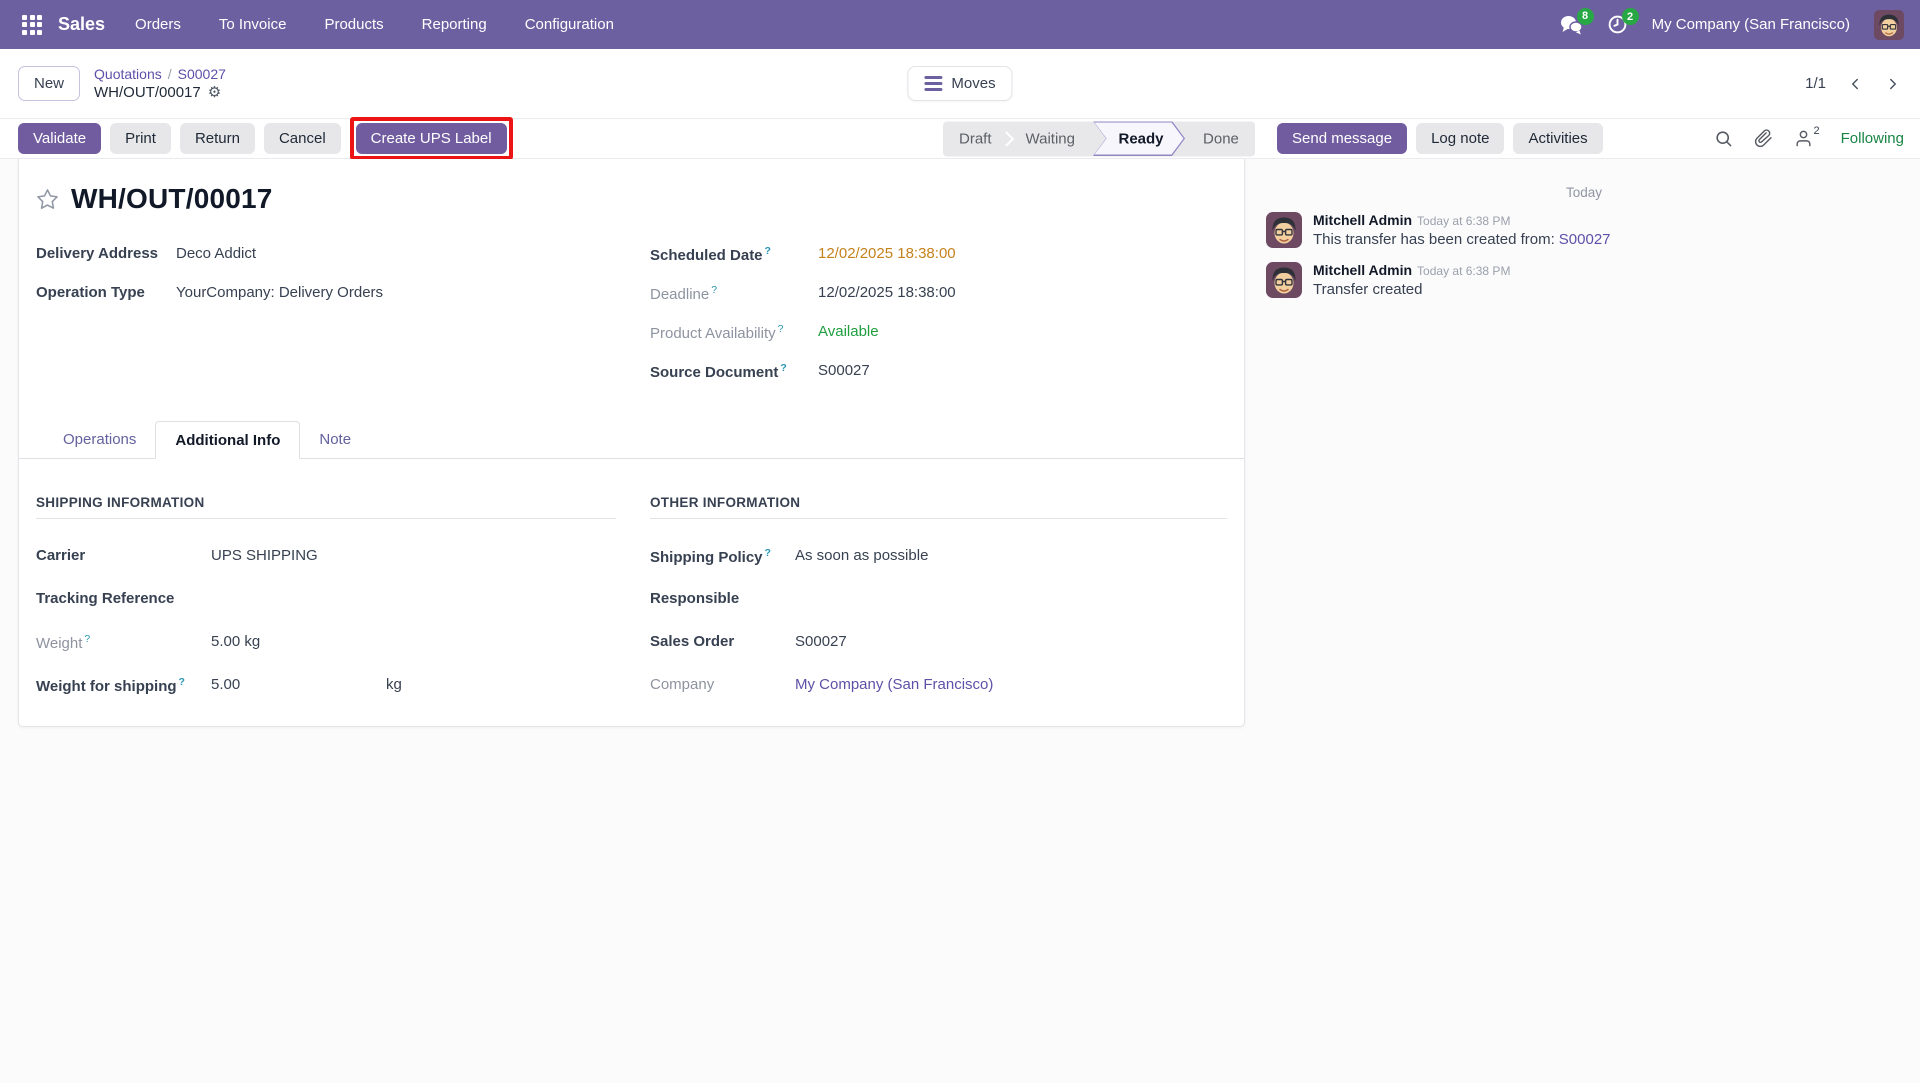 The image size is (1920, 1083). What do you see at coordinates (335, 439) in the screenshot?
I see `tab-note: Note` at bounding box center [335, 439].